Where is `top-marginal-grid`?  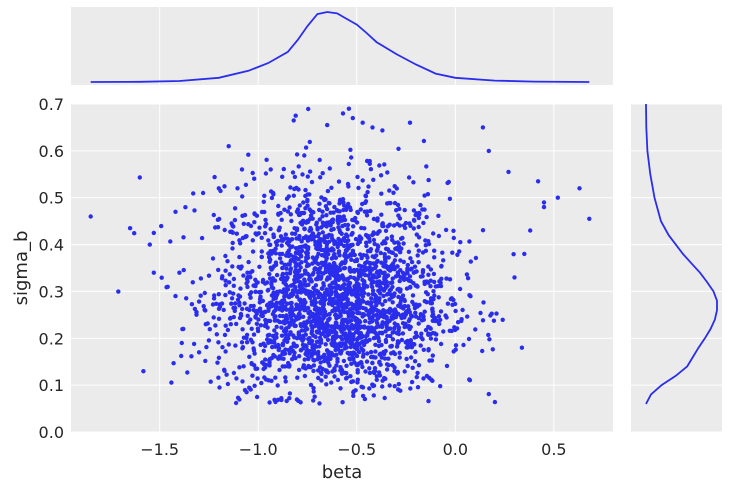 top-marginal-grid is located at coordinates (357, 46).